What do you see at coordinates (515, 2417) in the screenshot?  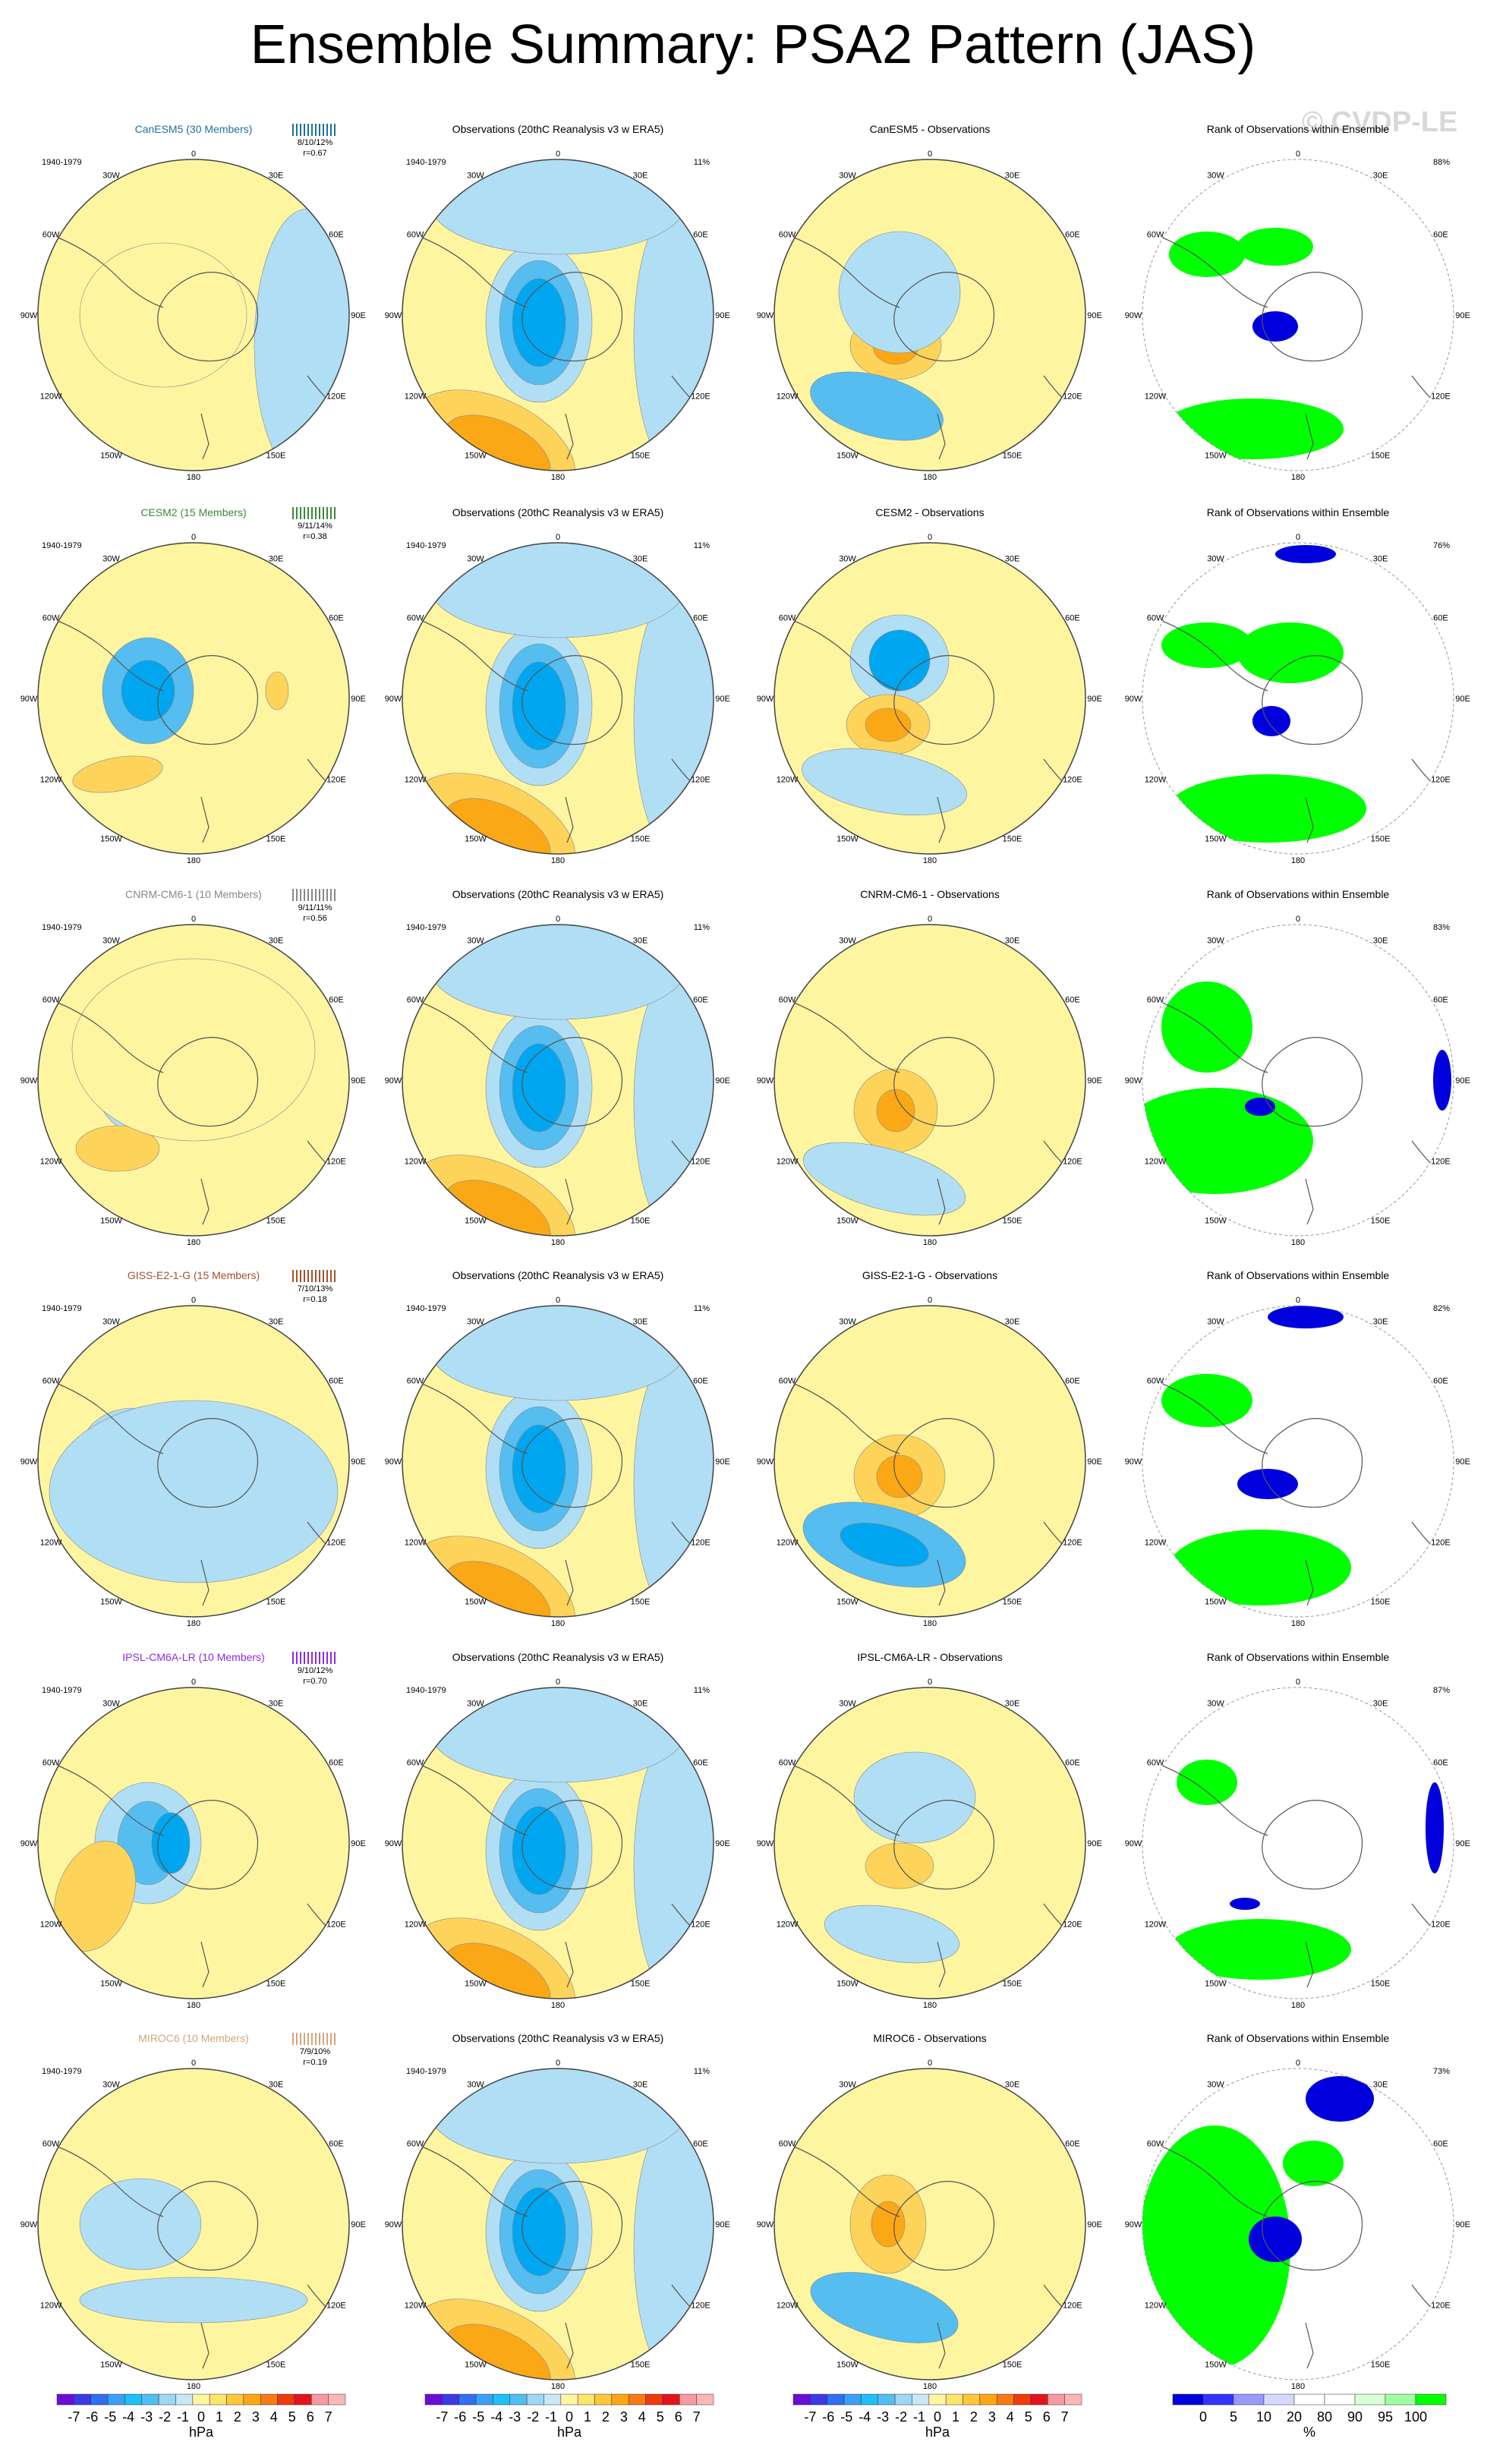 I see `colorbar-tick-label: -3` at bounding box center [515, 2417].